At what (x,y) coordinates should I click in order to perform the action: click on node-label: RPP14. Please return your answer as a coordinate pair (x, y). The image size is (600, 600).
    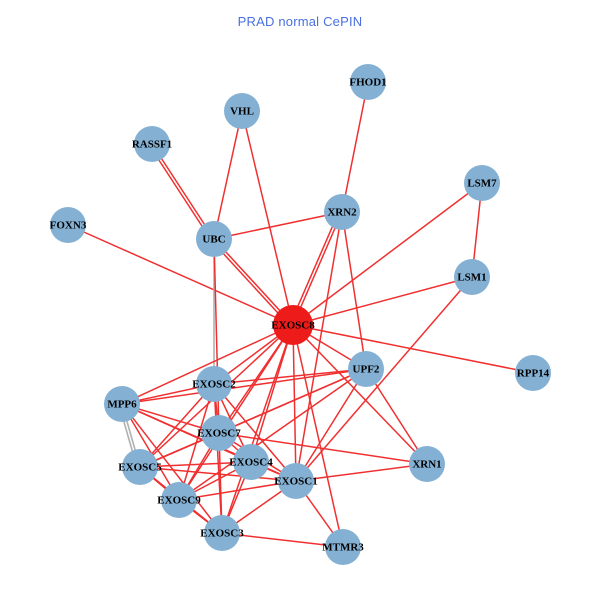
    Looking at the image, I should click on (533, 374).